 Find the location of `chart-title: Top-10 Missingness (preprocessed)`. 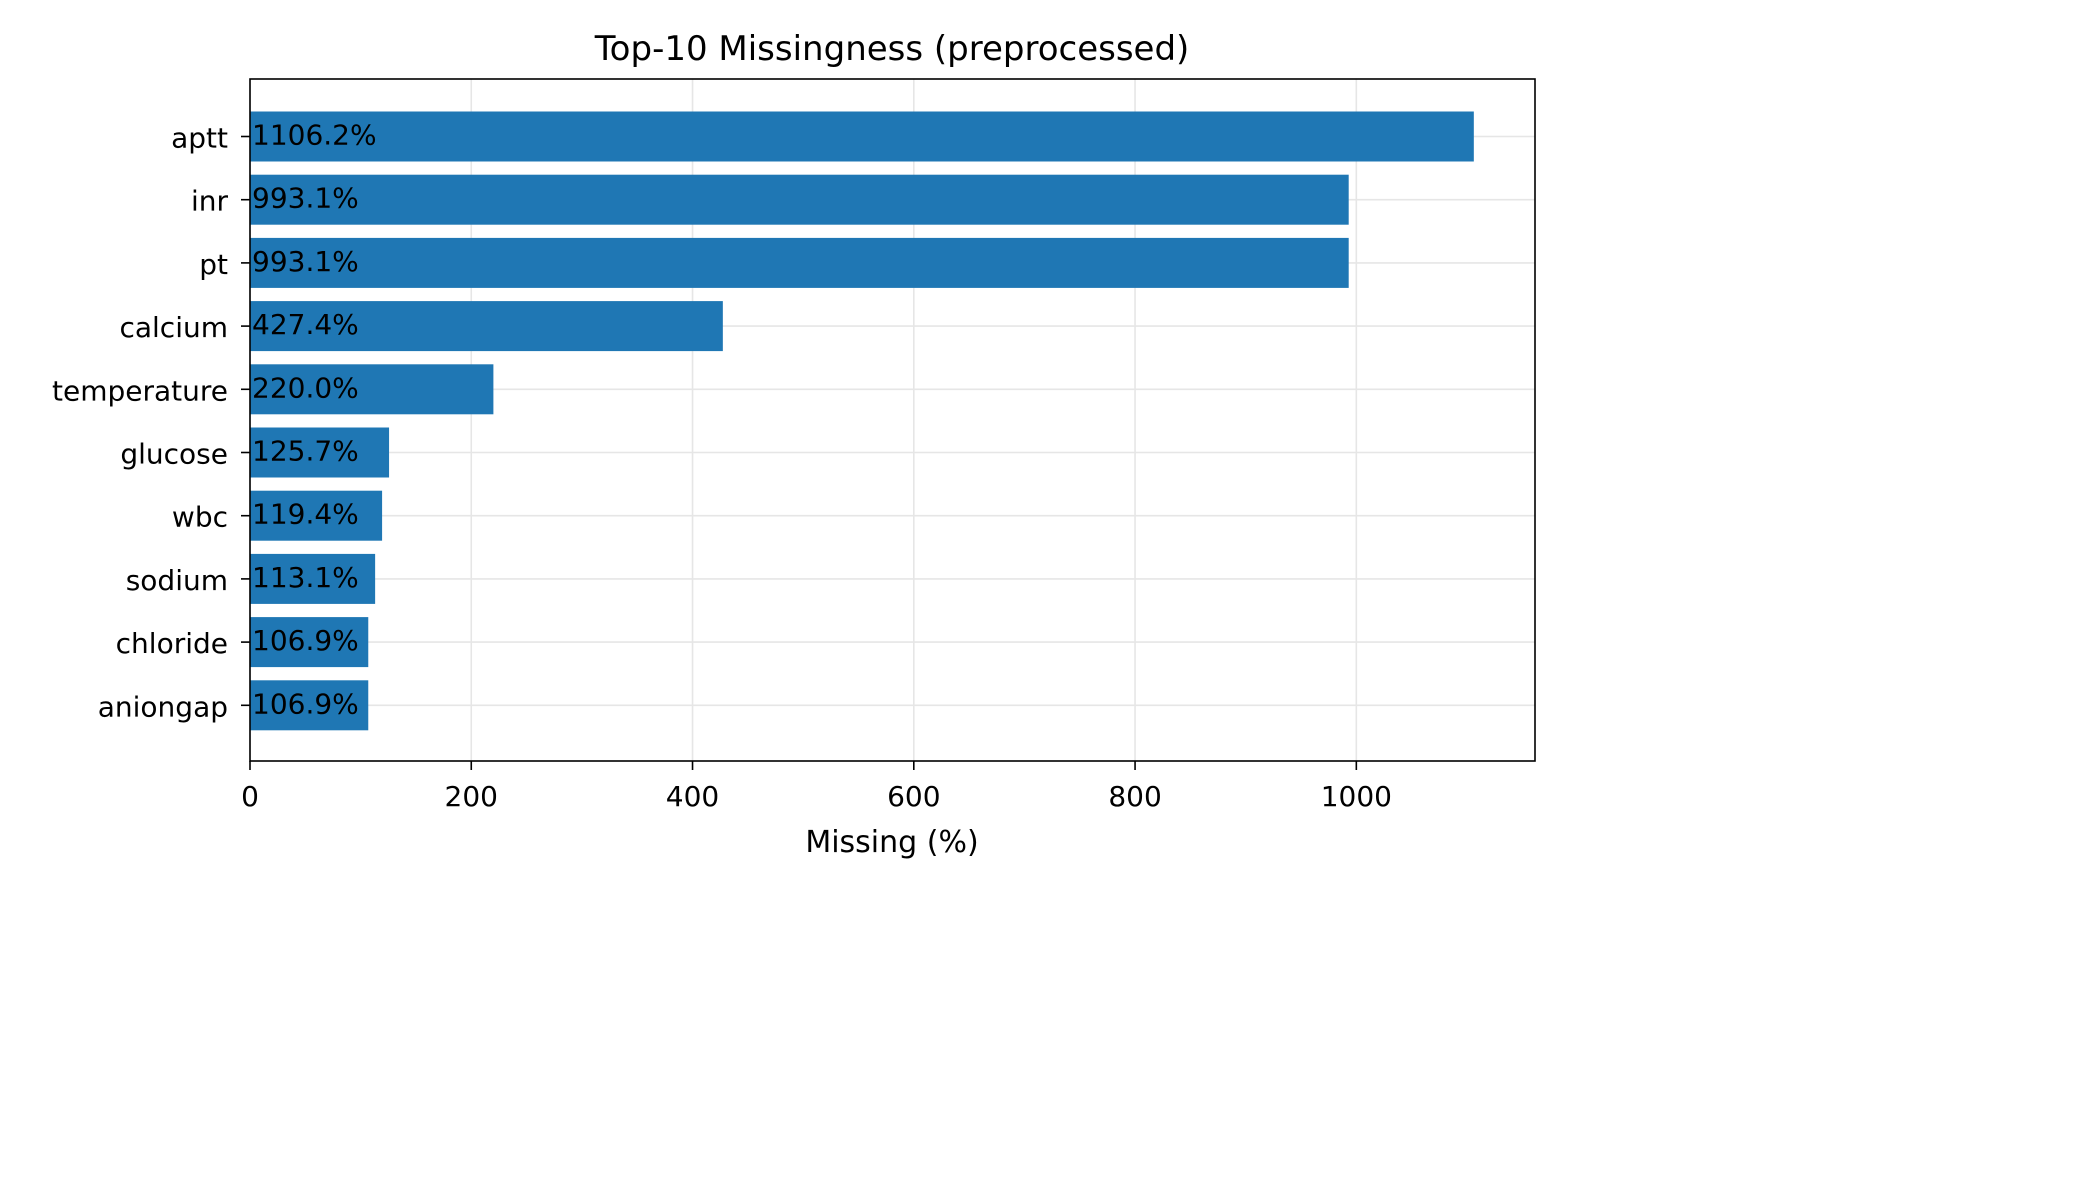

chart-title: Top-10 Missingness (preprocessed) is located at coordinates (892, 49).